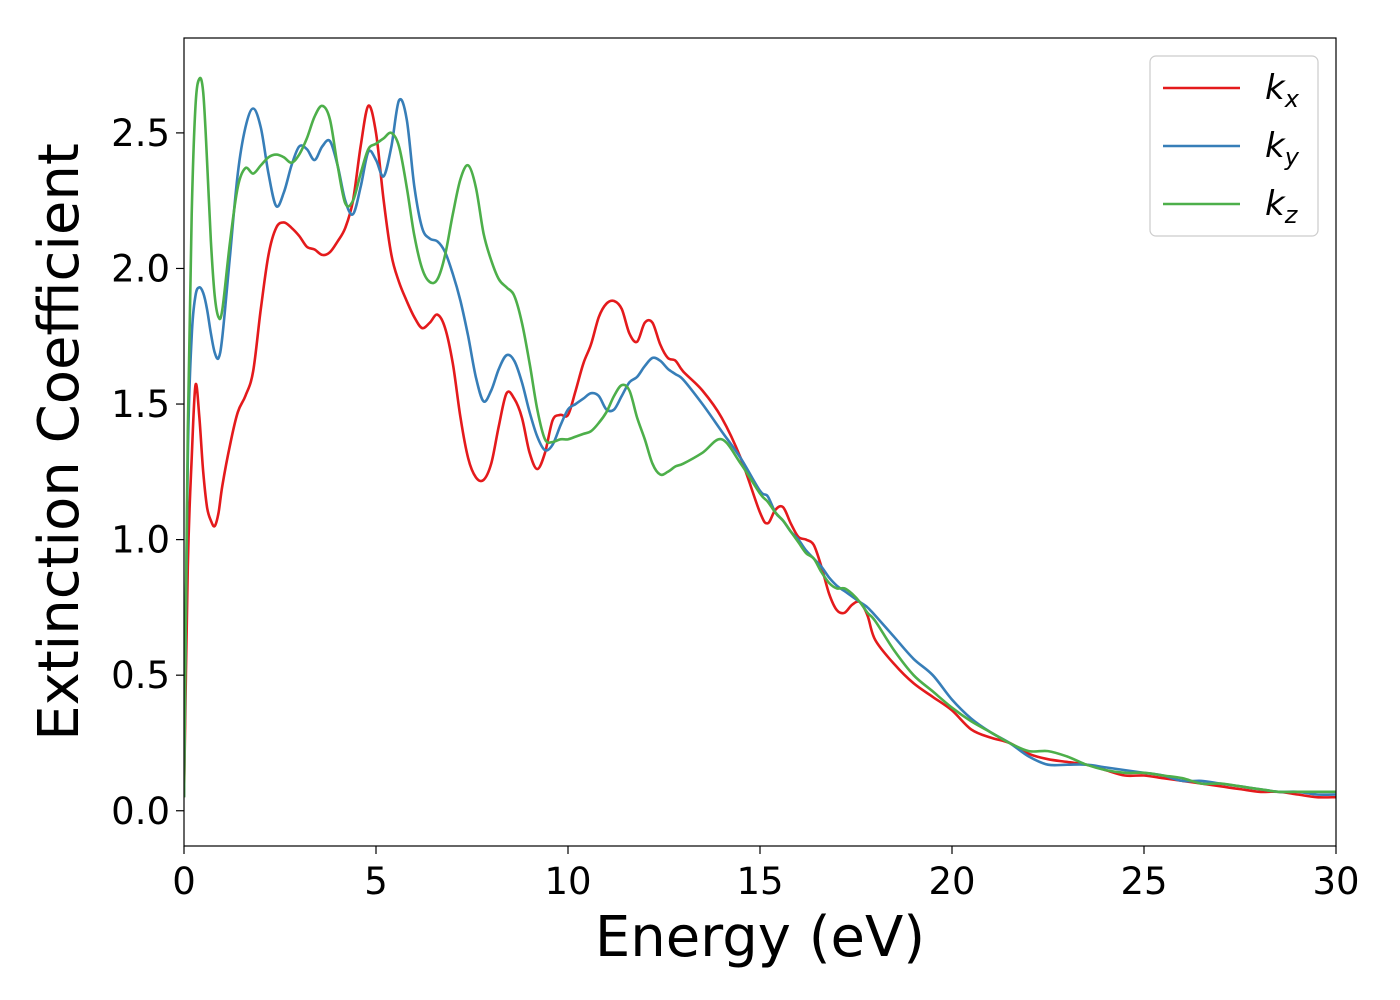 The height and width of the screenshot is (1000, 1400). What do you see at coordinates (567, 881) in the screenshot?
I see `x-tick-label: 10` at bounding box center [567, 881].